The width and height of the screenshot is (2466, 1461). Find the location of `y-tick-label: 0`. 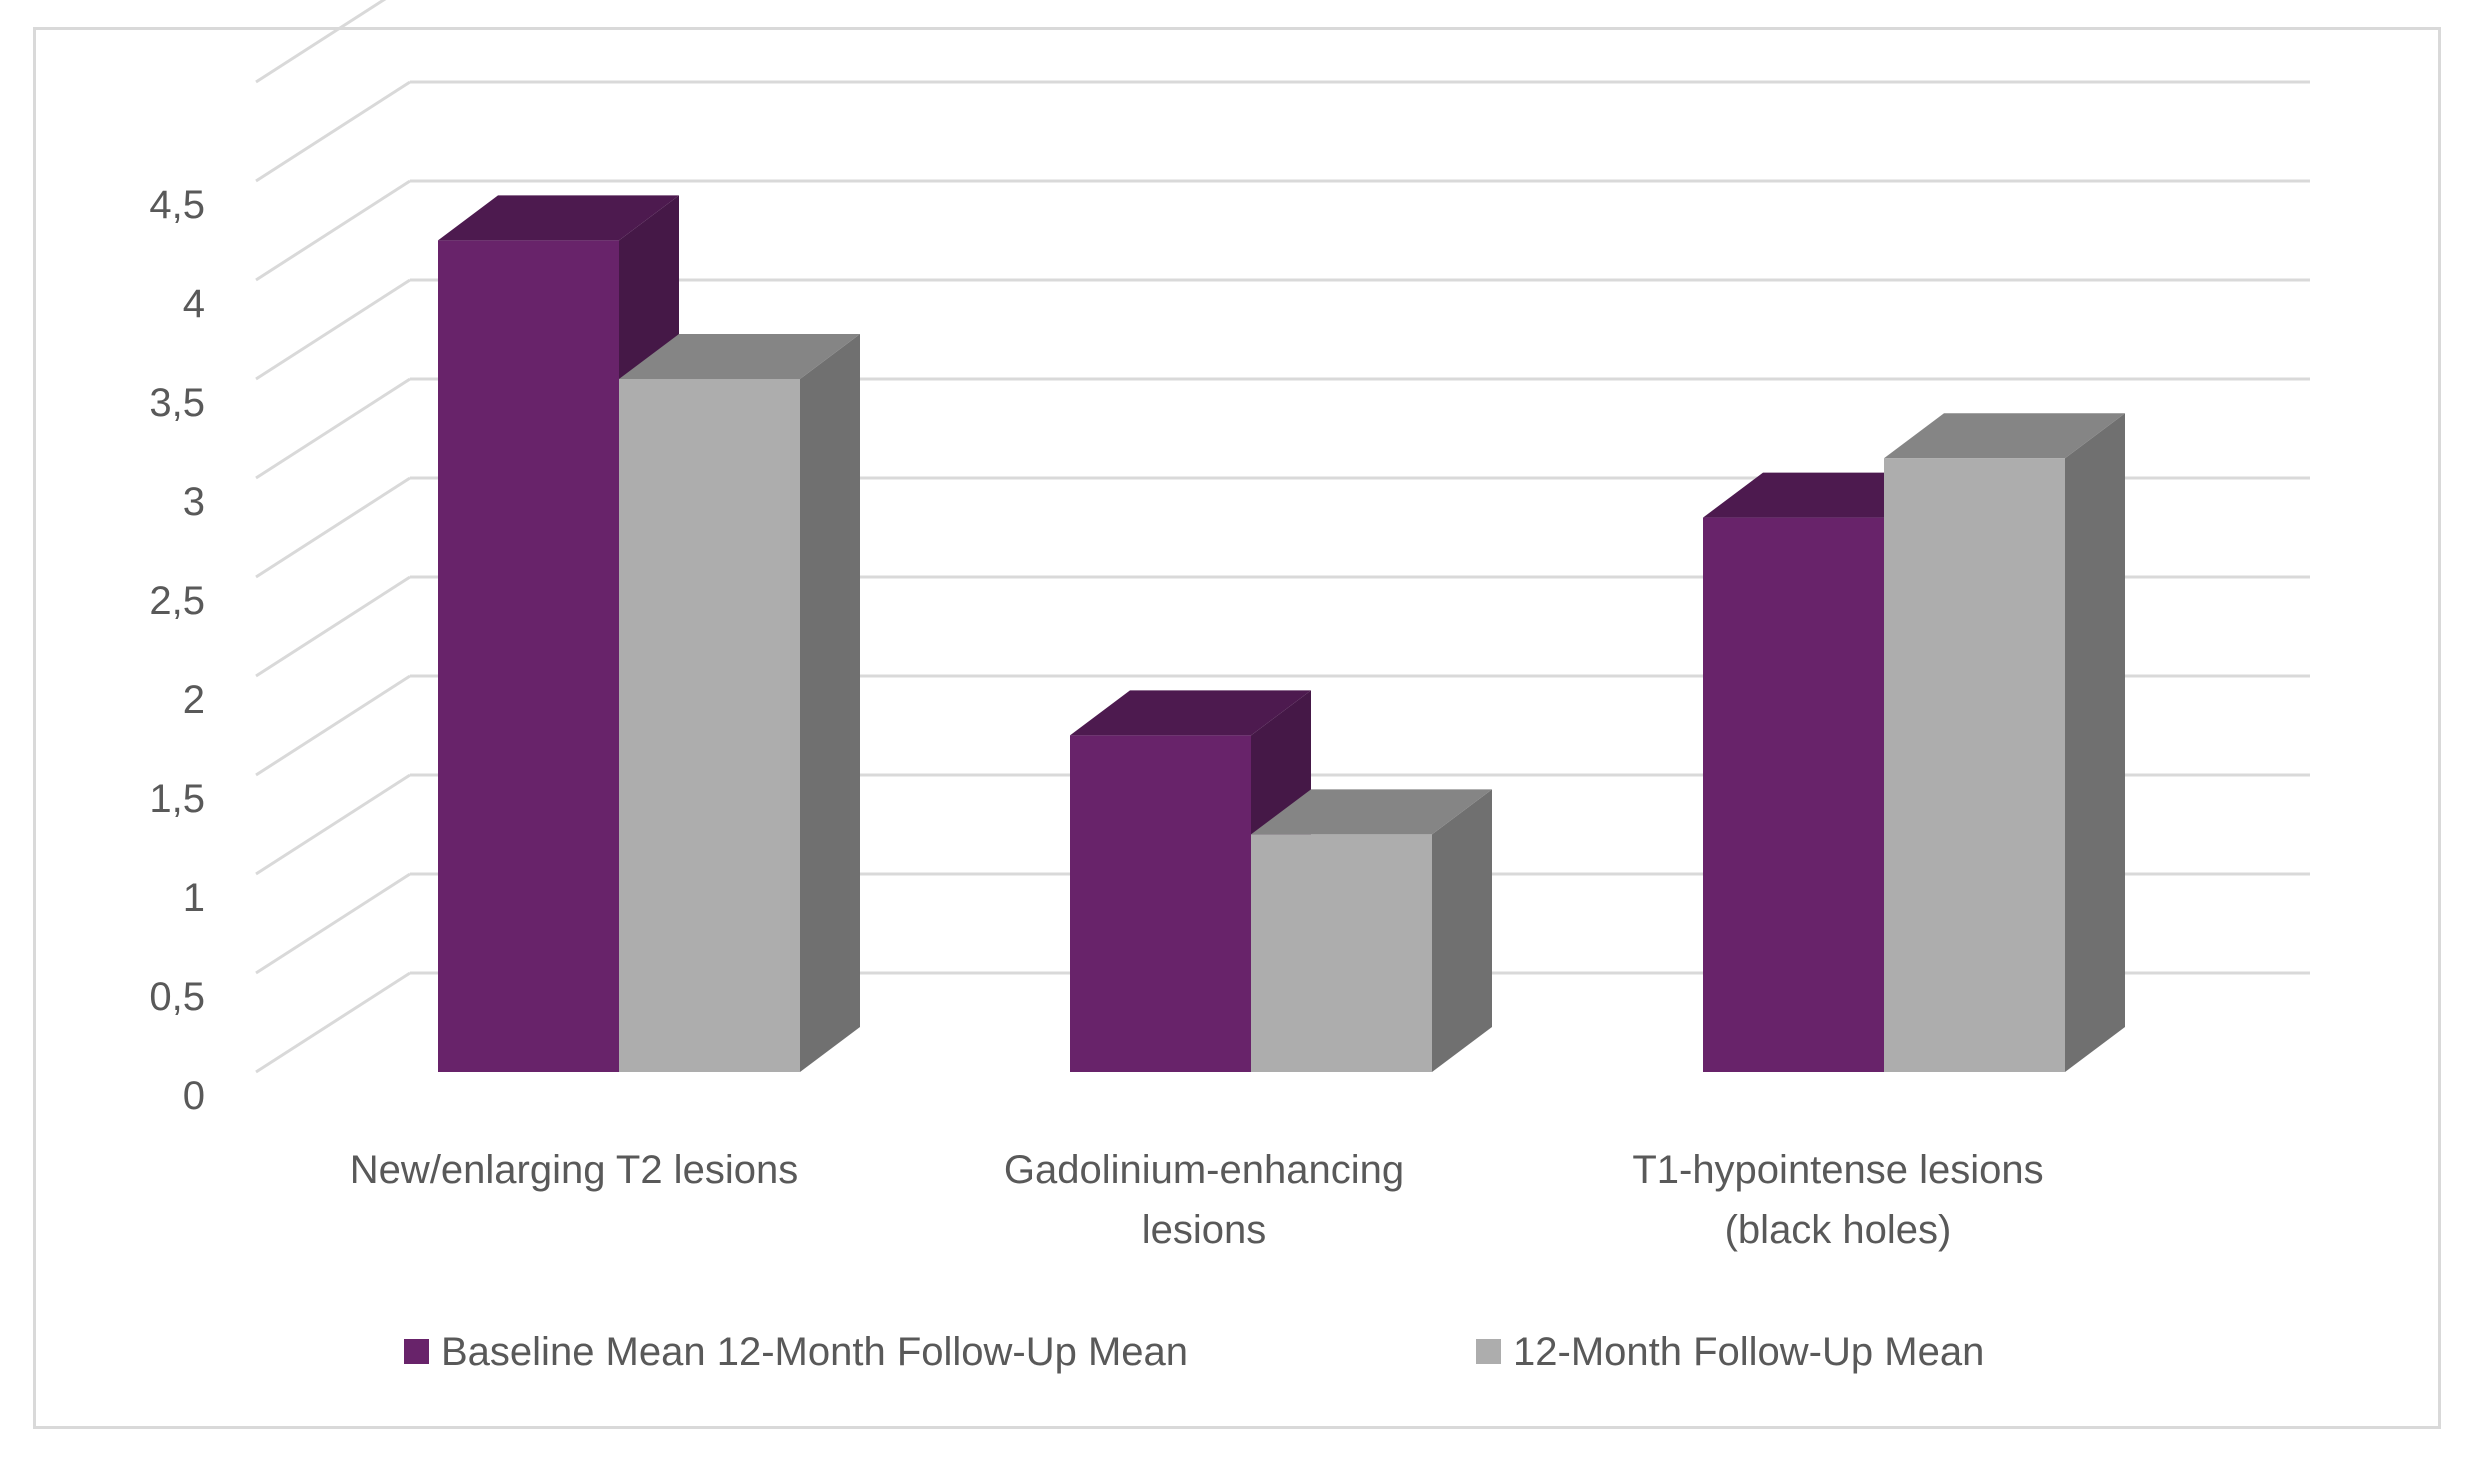

y-tick-label: 0 is located at coordinates (194, 1096).